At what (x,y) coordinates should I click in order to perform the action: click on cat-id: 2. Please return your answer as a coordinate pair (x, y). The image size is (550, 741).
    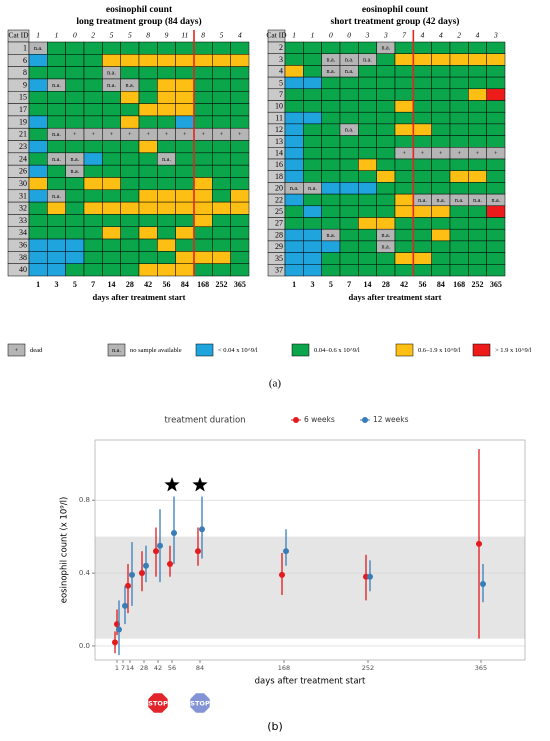
    Looking at the image, I should click on (281, 47).